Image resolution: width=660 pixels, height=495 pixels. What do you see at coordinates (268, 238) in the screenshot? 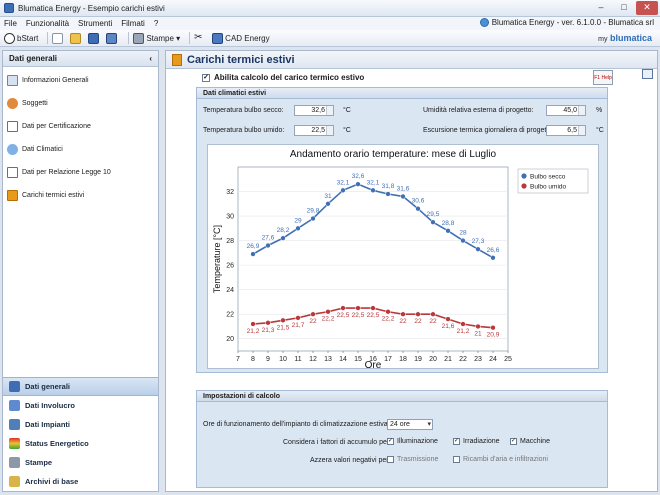
I see `data-label: 27,6` at bounding box center [268, 238].